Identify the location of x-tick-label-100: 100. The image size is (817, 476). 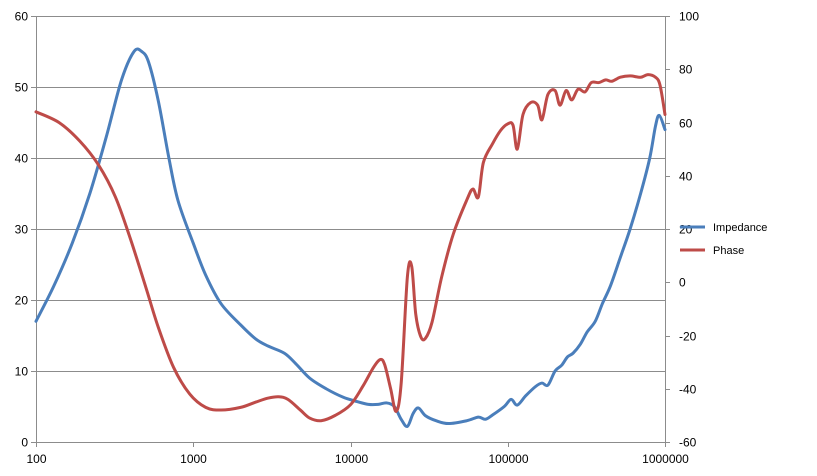
(36, 459).